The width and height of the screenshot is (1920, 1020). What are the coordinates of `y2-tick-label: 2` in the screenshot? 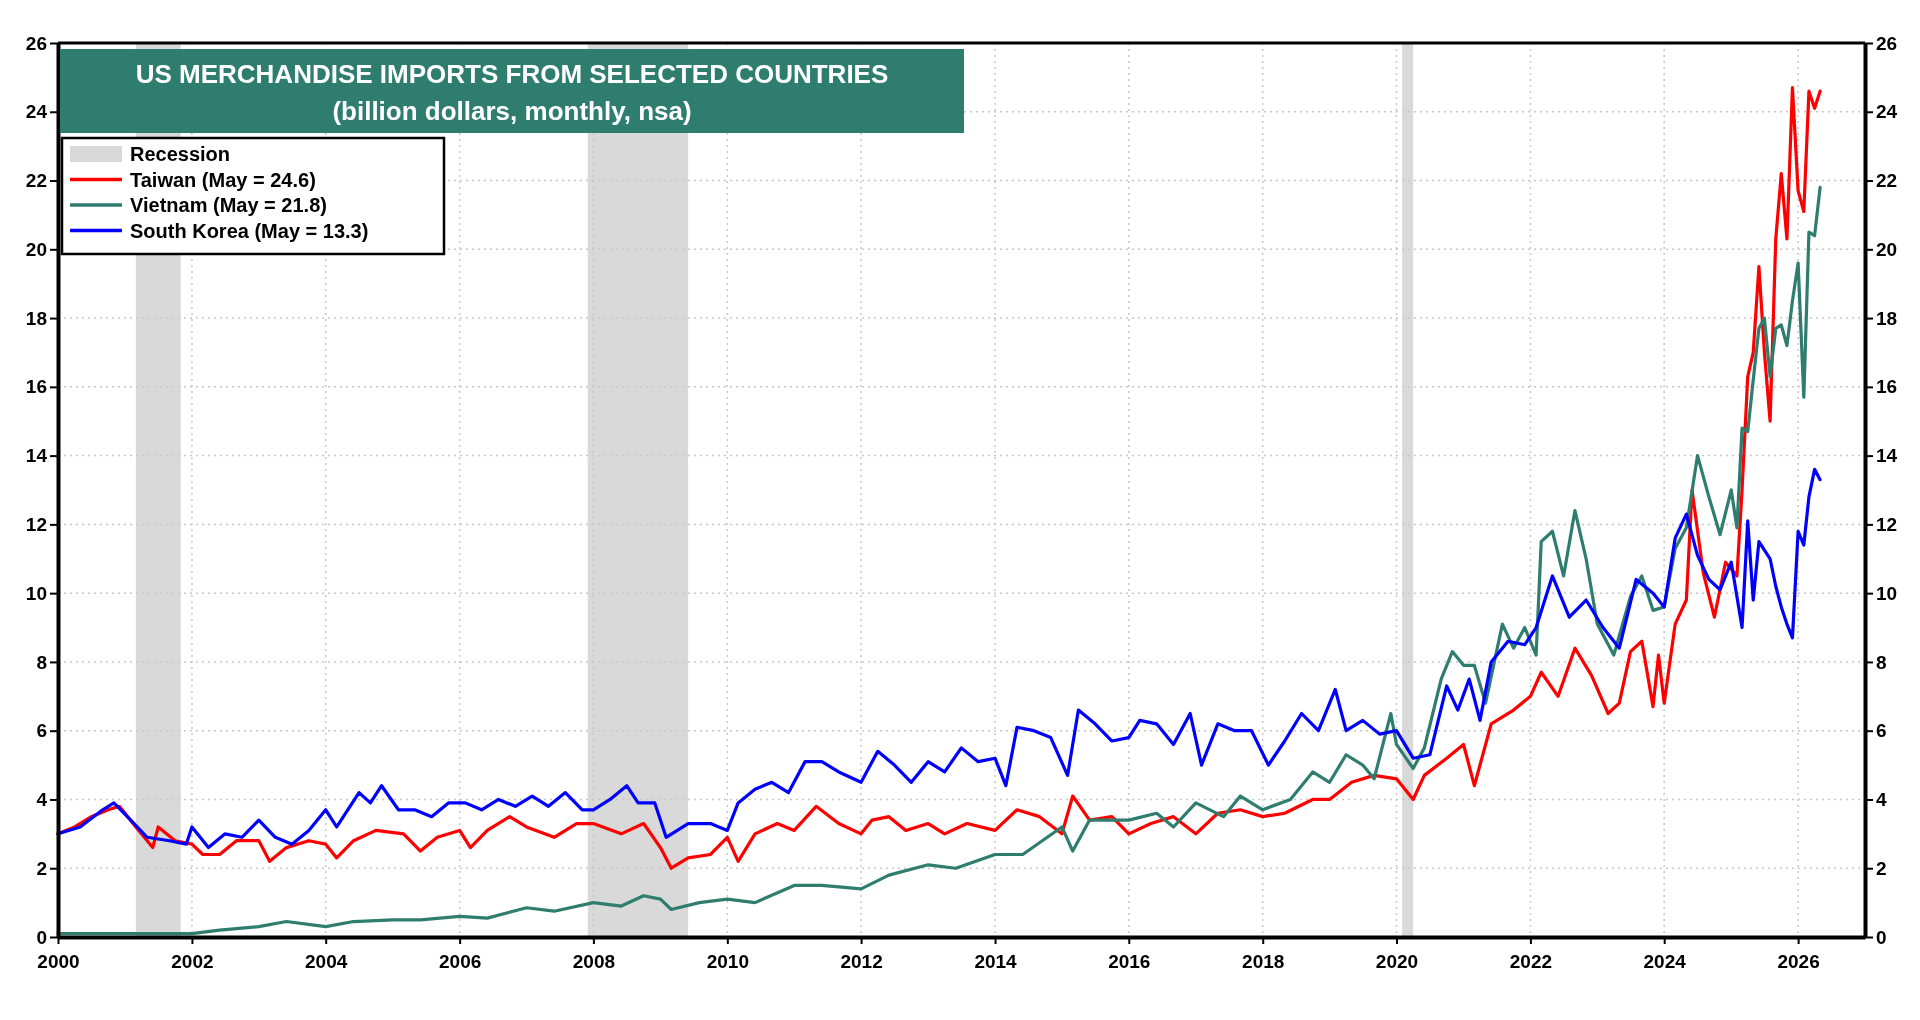 It's located at (1881, 868).